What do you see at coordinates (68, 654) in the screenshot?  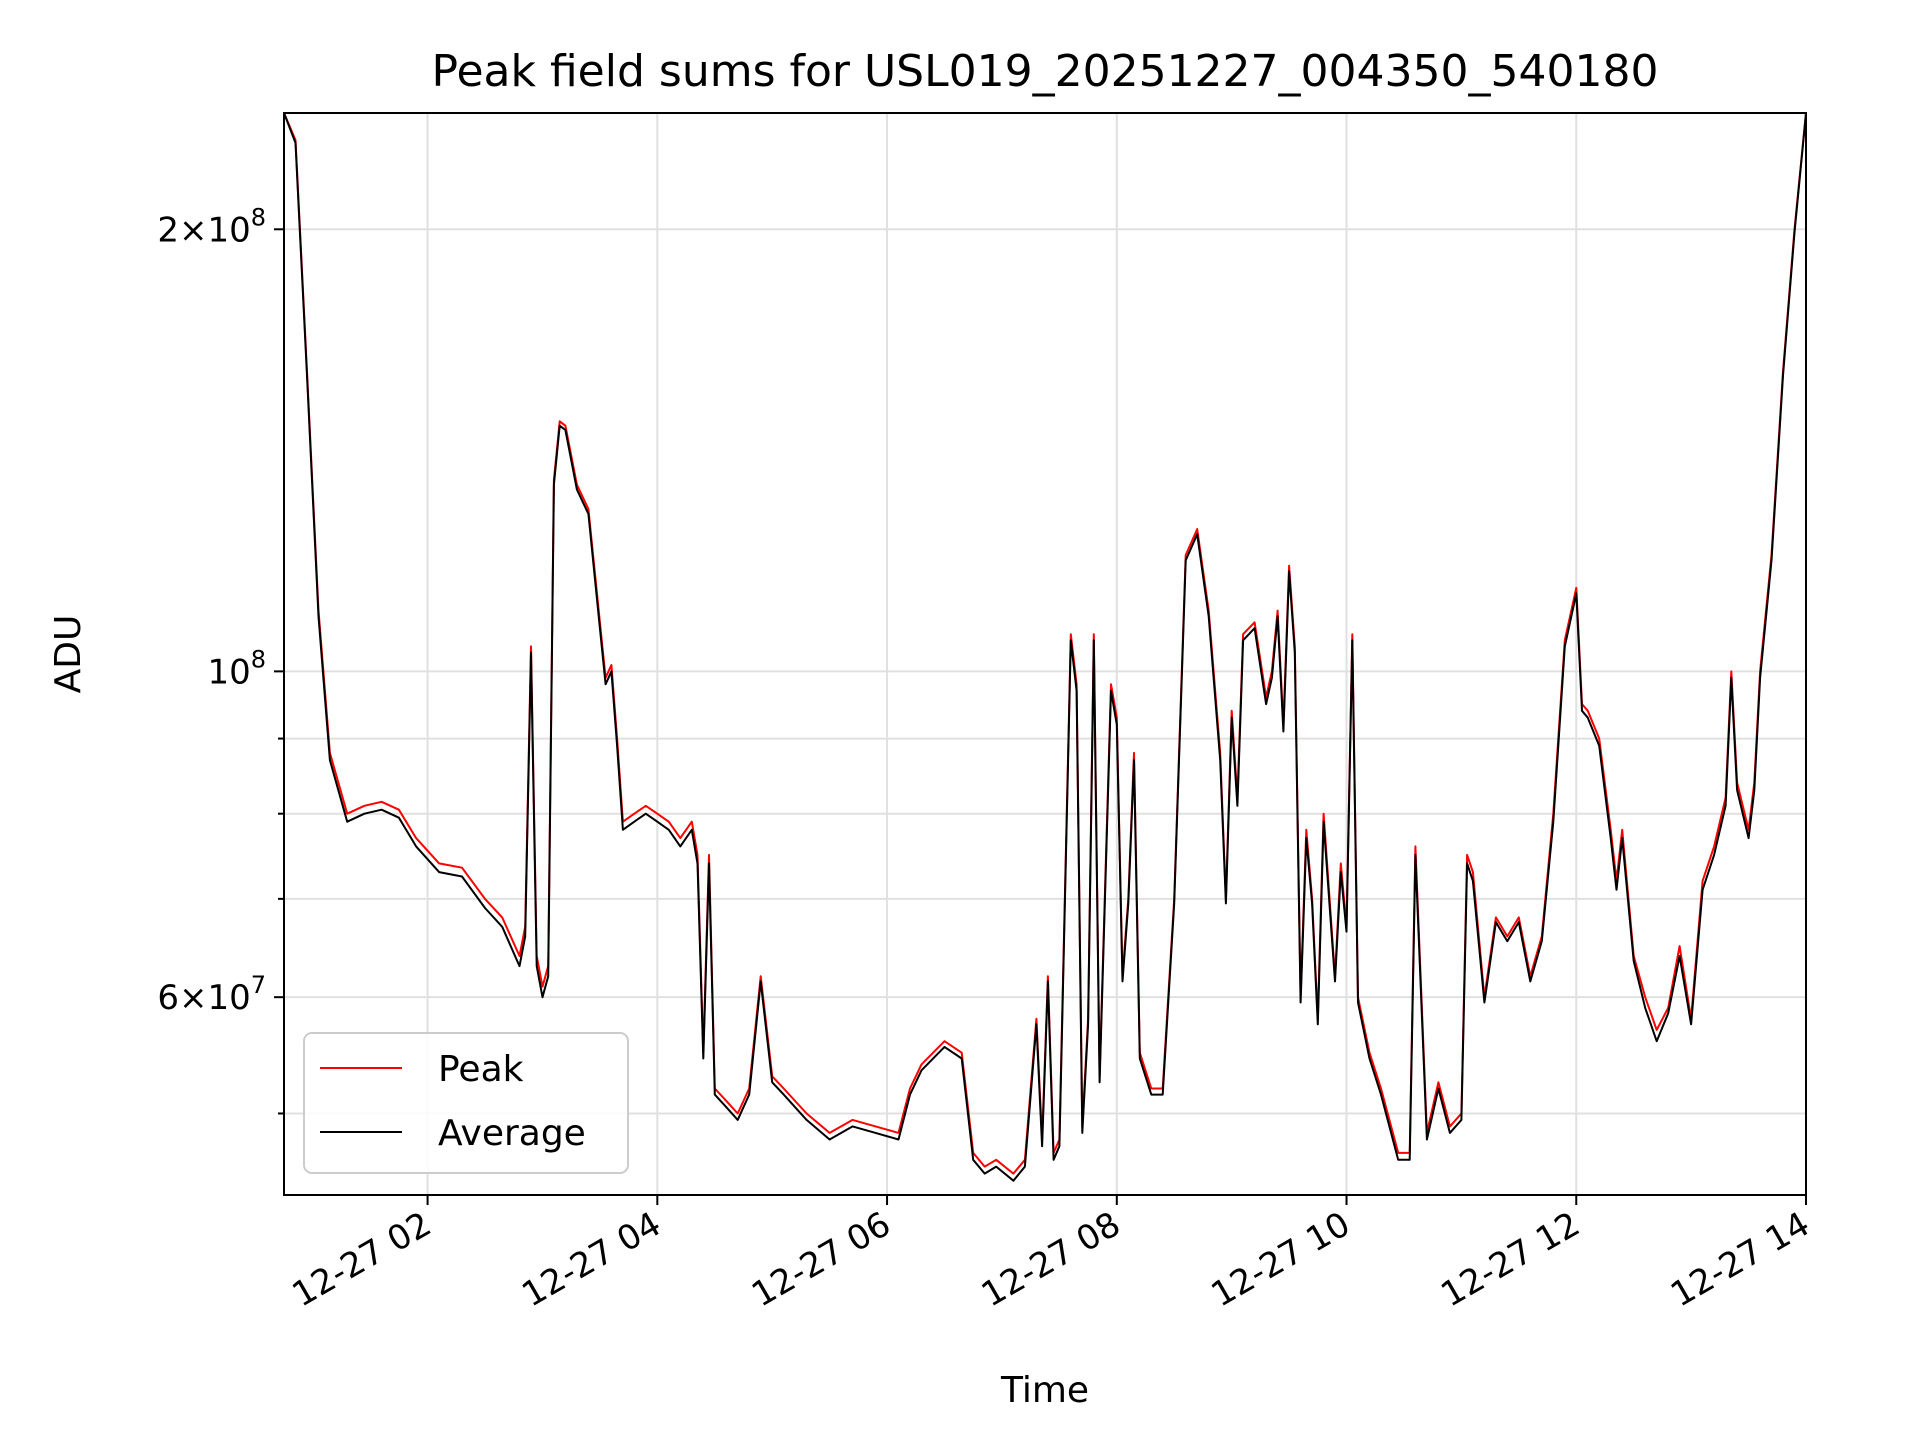 I see `y-axis-label: ADU` at bounding box center [68, 654].